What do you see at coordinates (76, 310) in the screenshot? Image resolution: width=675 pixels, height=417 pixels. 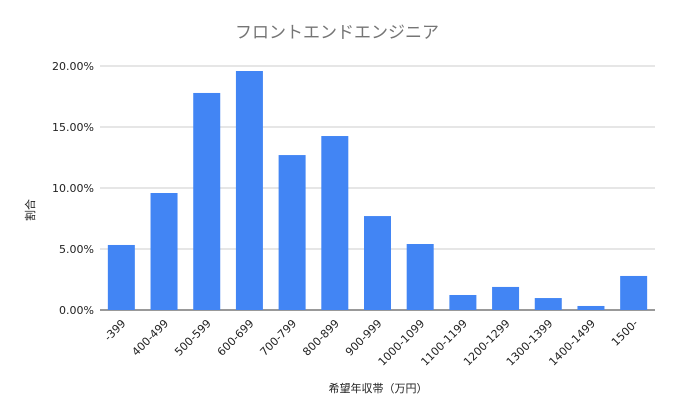 I see `y-tick-label: 0.00%` at bounding box center [76, 310].